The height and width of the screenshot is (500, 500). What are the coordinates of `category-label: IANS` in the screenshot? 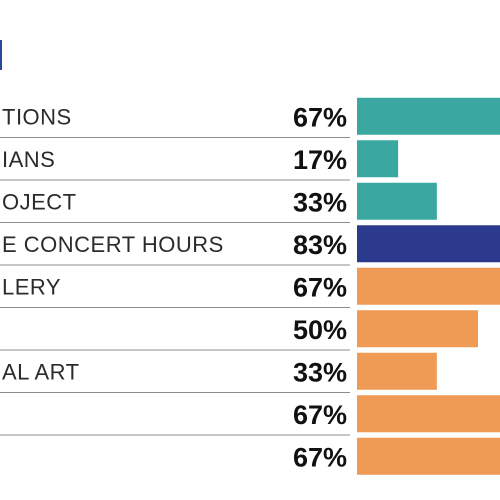 It's located at (28, 159).